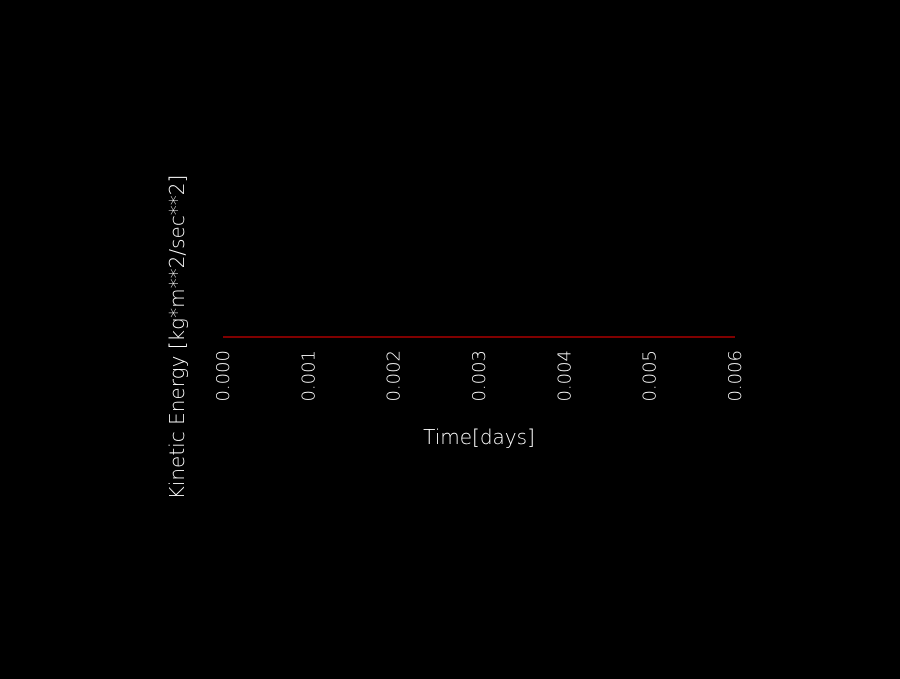 The image size is (900, 679). What do you see at coordinates (479, 437) in the screenshot?
I see `x-axis-label: Time[days]` at bounding box center [479, 437].